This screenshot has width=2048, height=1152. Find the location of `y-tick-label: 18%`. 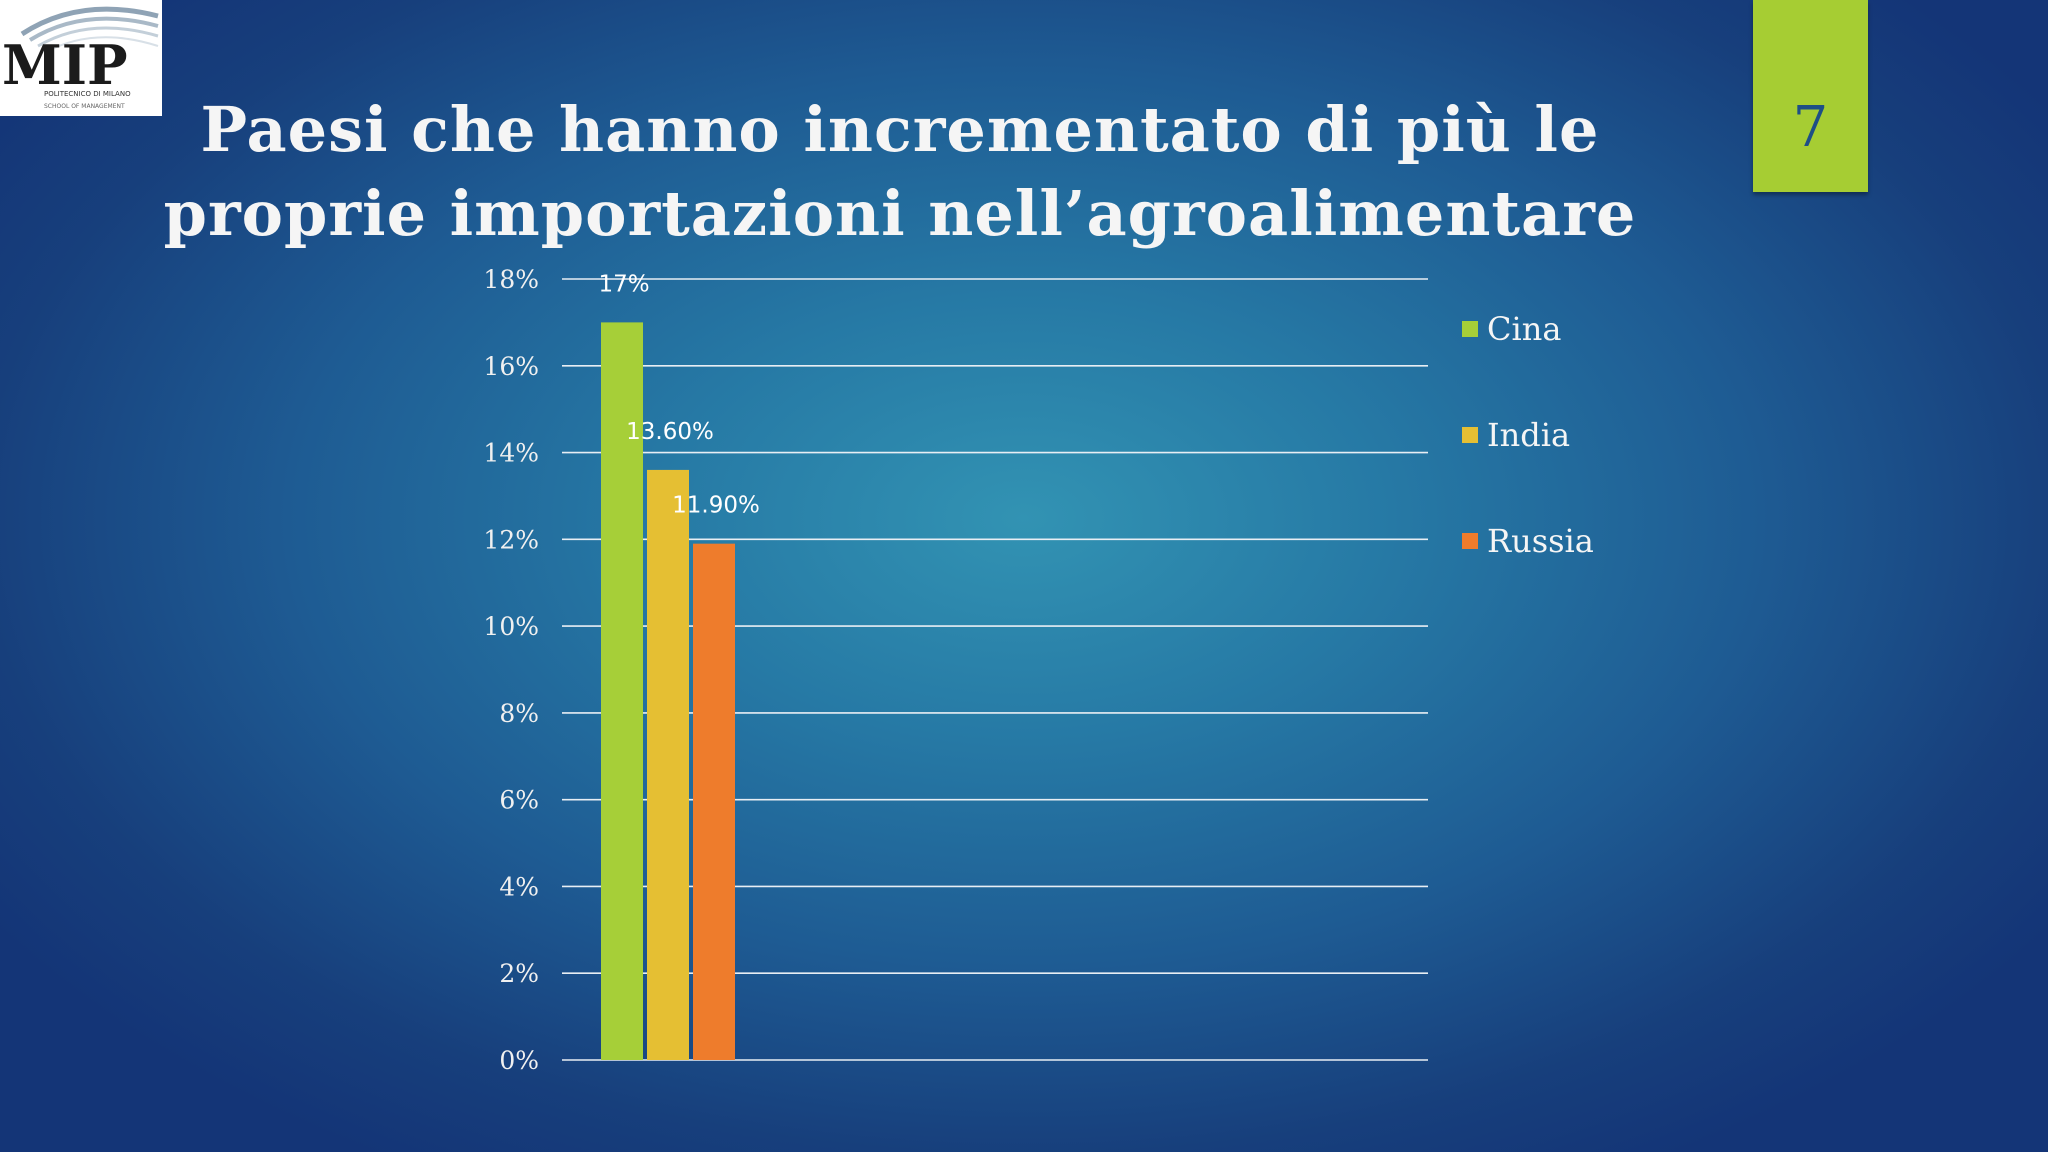

y-tick-label: 18% is located at coordinates (511, 279).